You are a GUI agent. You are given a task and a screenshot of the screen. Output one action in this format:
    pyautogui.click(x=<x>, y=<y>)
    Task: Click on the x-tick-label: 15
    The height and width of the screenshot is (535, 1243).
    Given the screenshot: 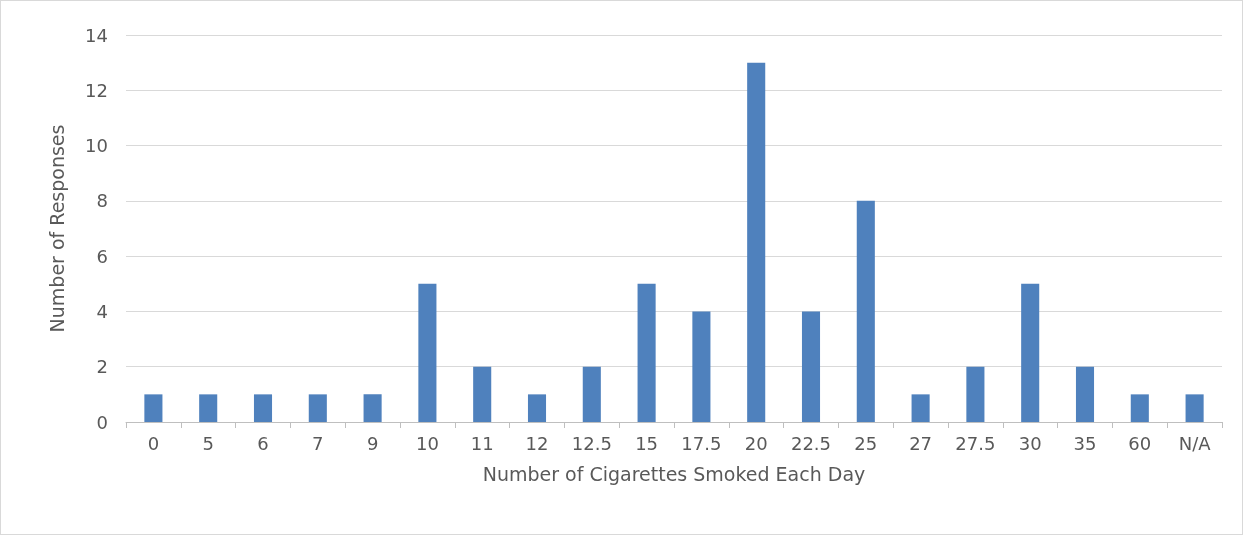 What is the action you would take?
    pyautogui.click(x=647, y=443)
    